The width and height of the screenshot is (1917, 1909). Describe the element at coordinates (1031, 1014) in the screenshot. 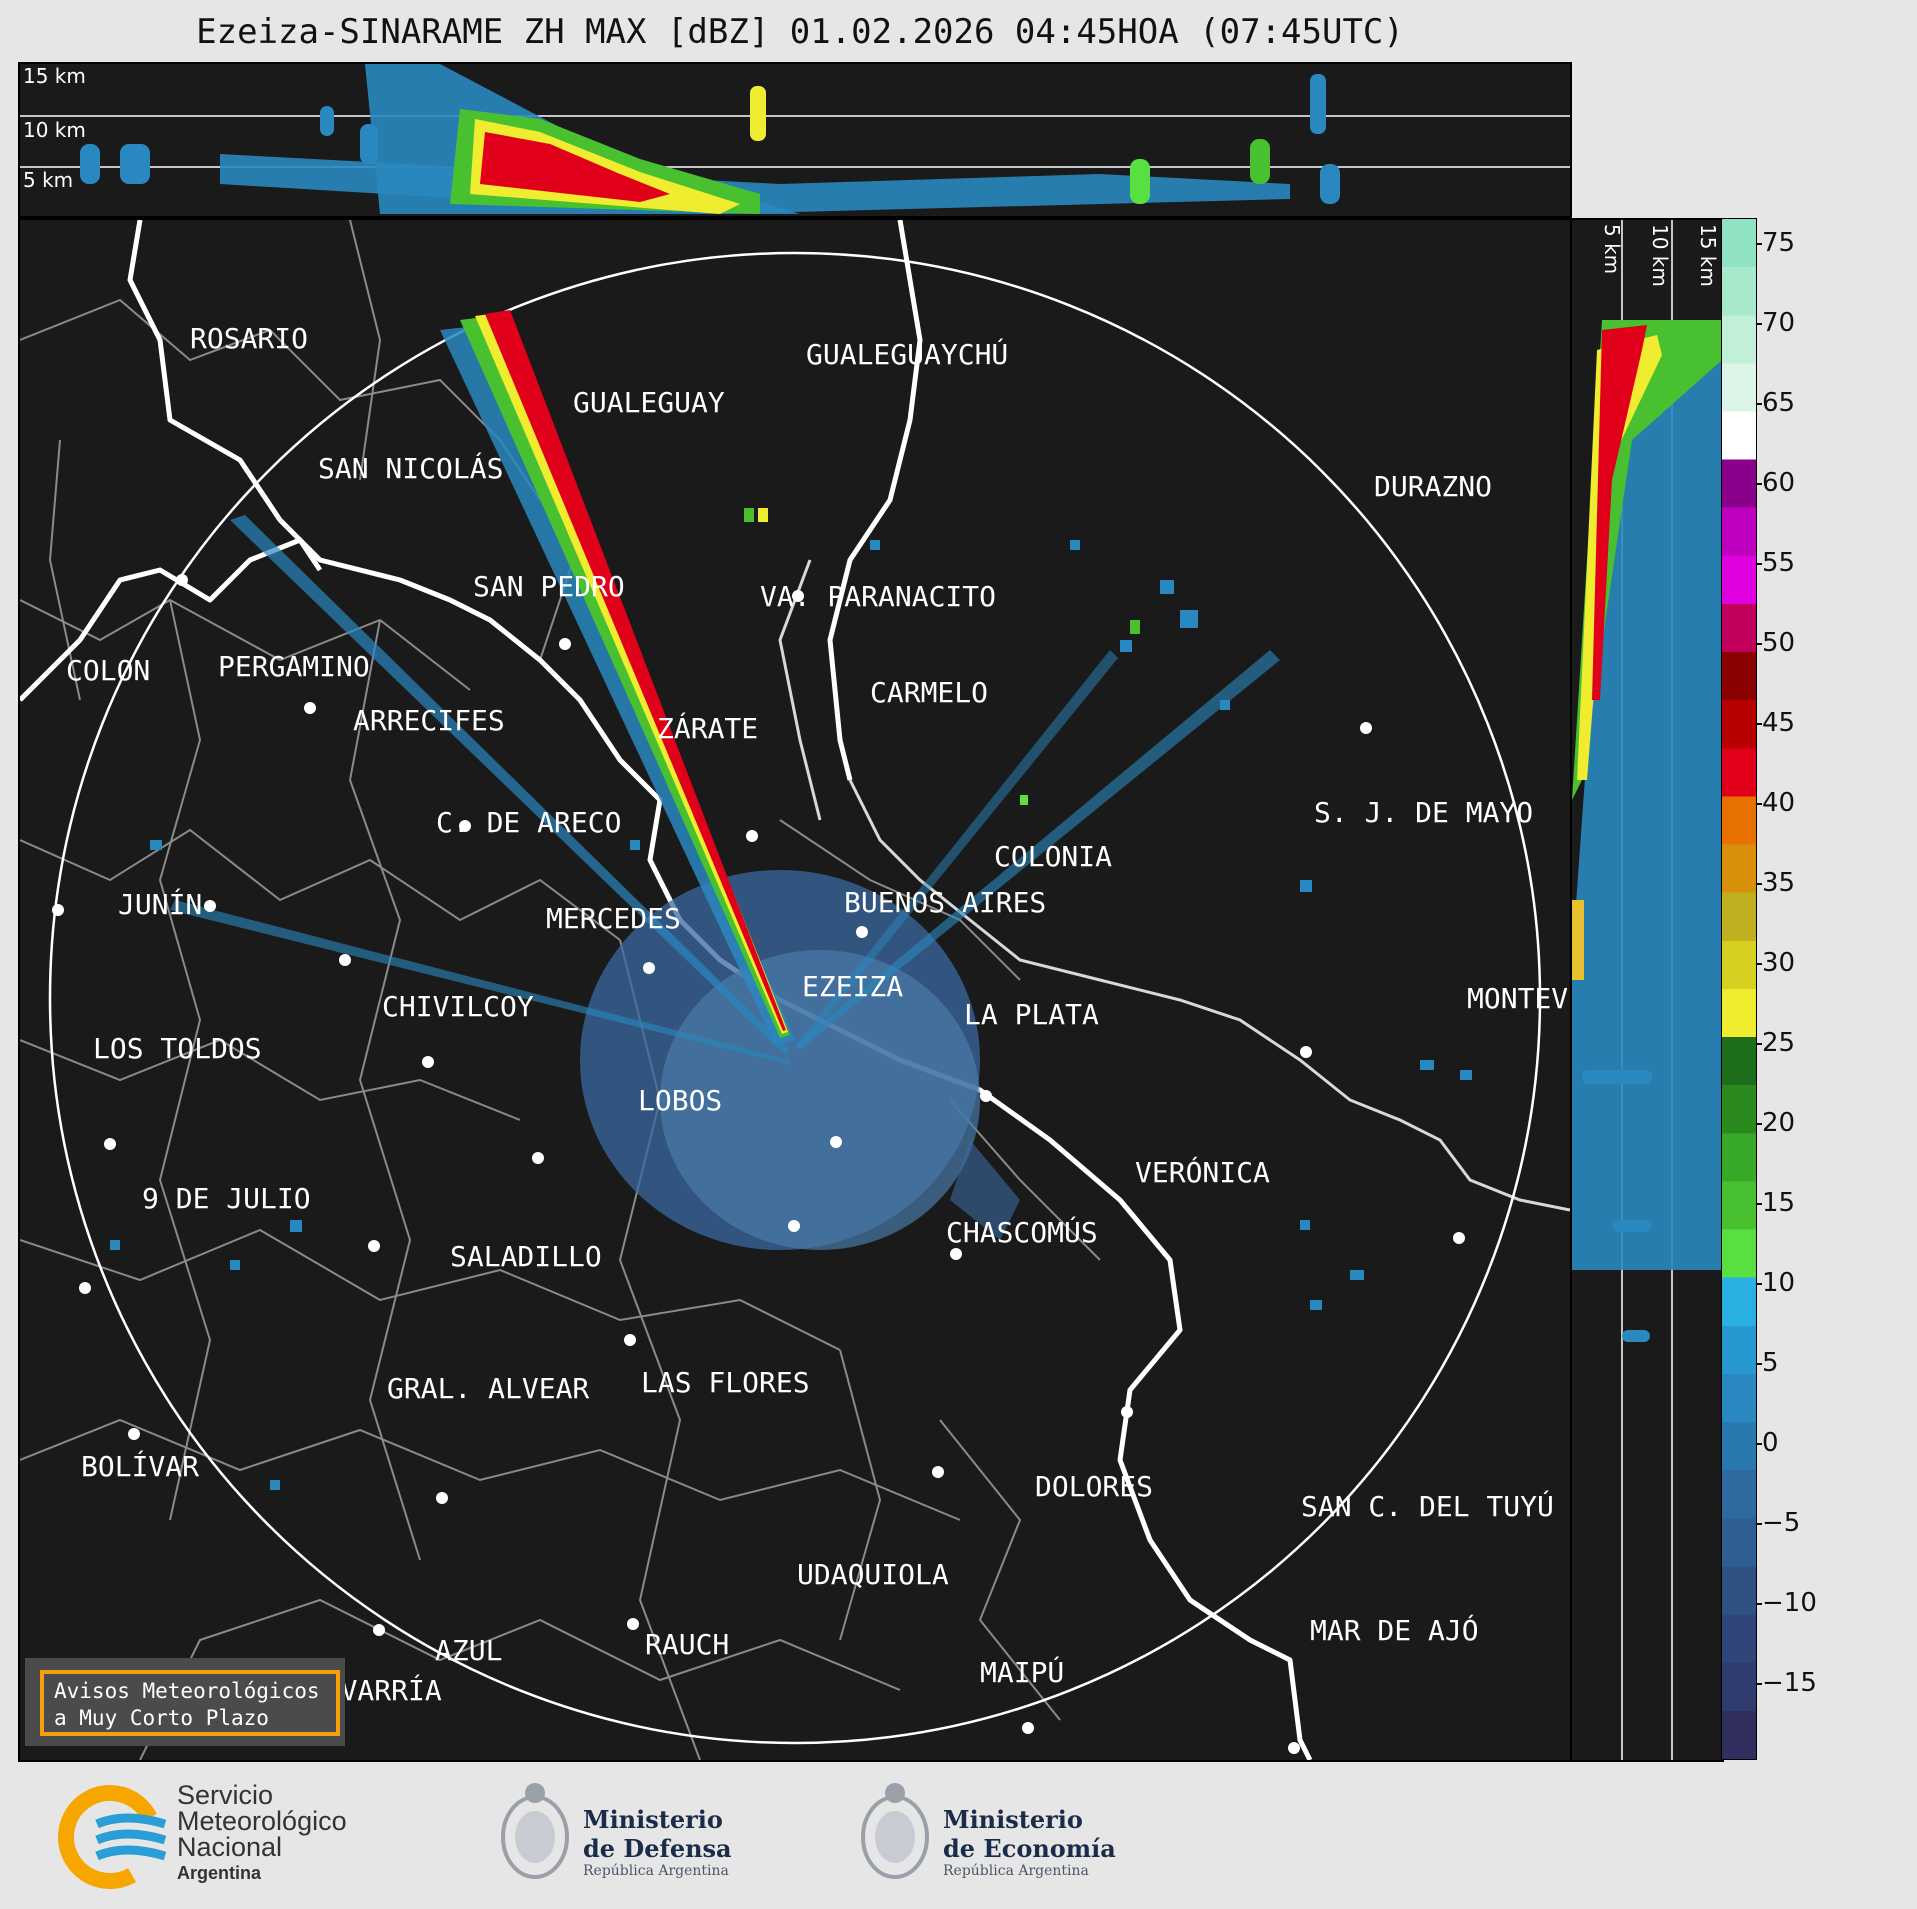

I see `city-label-la-plata: LA PLATA` at that location.